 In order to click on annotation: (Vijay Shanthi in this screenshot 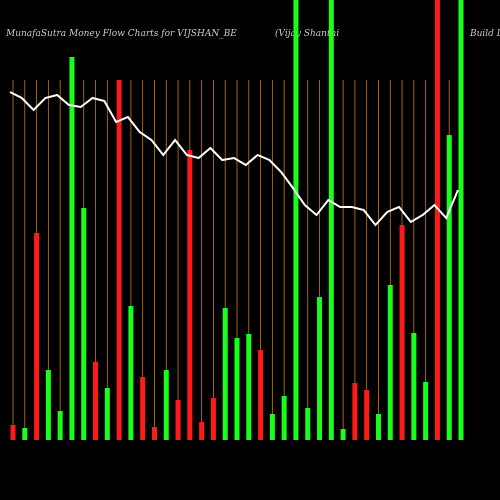, I will do `click(307, 33)`.